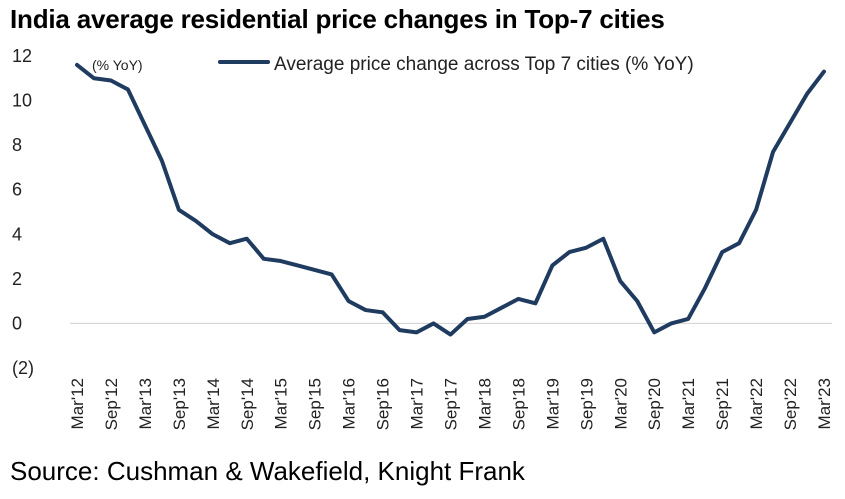  Describe the element at coordinates (213, 403) in the screenshot. I see `x-tick-label: Mar'14` at that location.